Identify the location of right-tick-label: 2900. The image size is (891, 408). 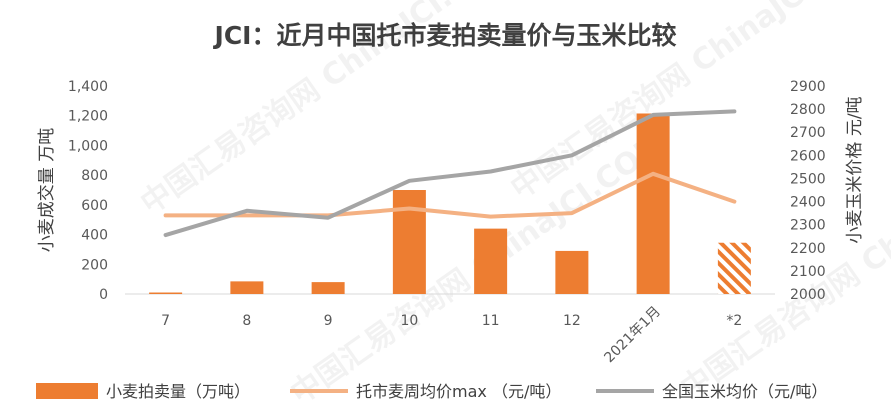
(808, 87).